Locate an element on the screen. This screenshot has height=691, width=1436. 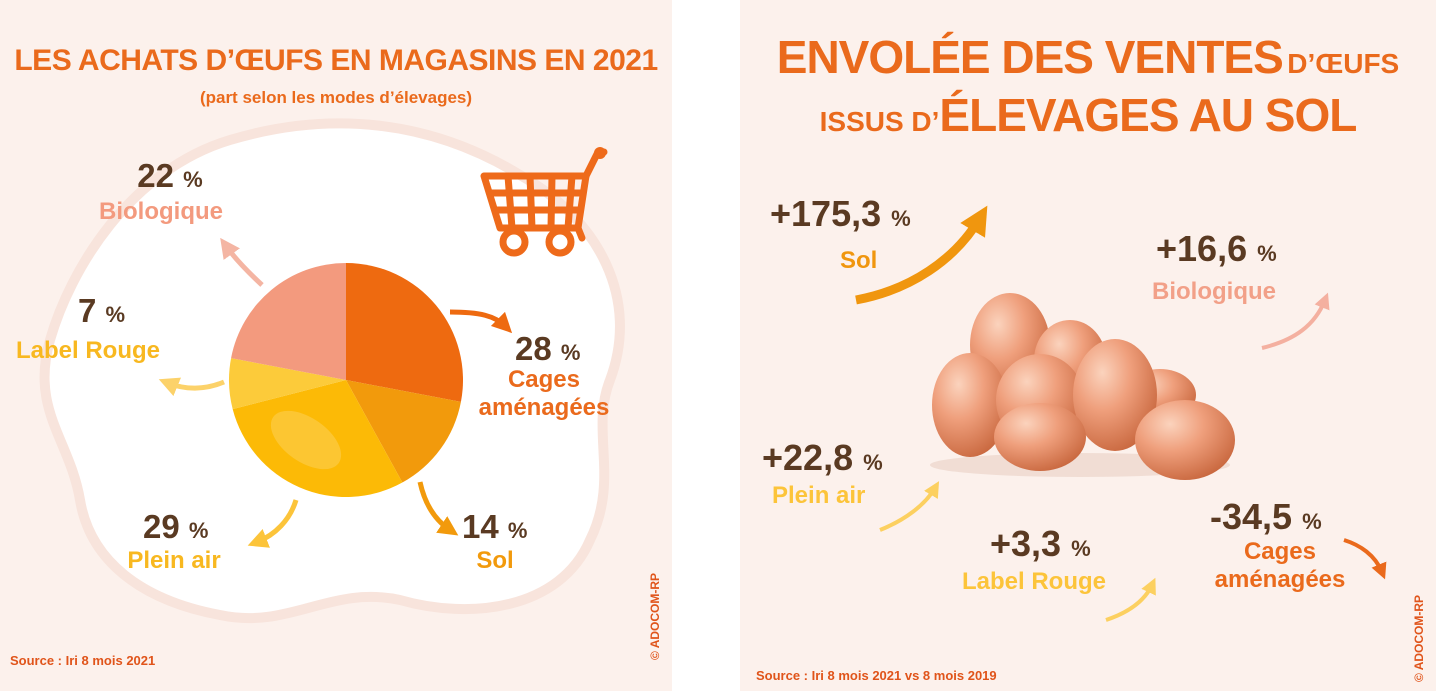
source-note: Source : Iri 8 mois 2021 is located at coordinates (83, 660).